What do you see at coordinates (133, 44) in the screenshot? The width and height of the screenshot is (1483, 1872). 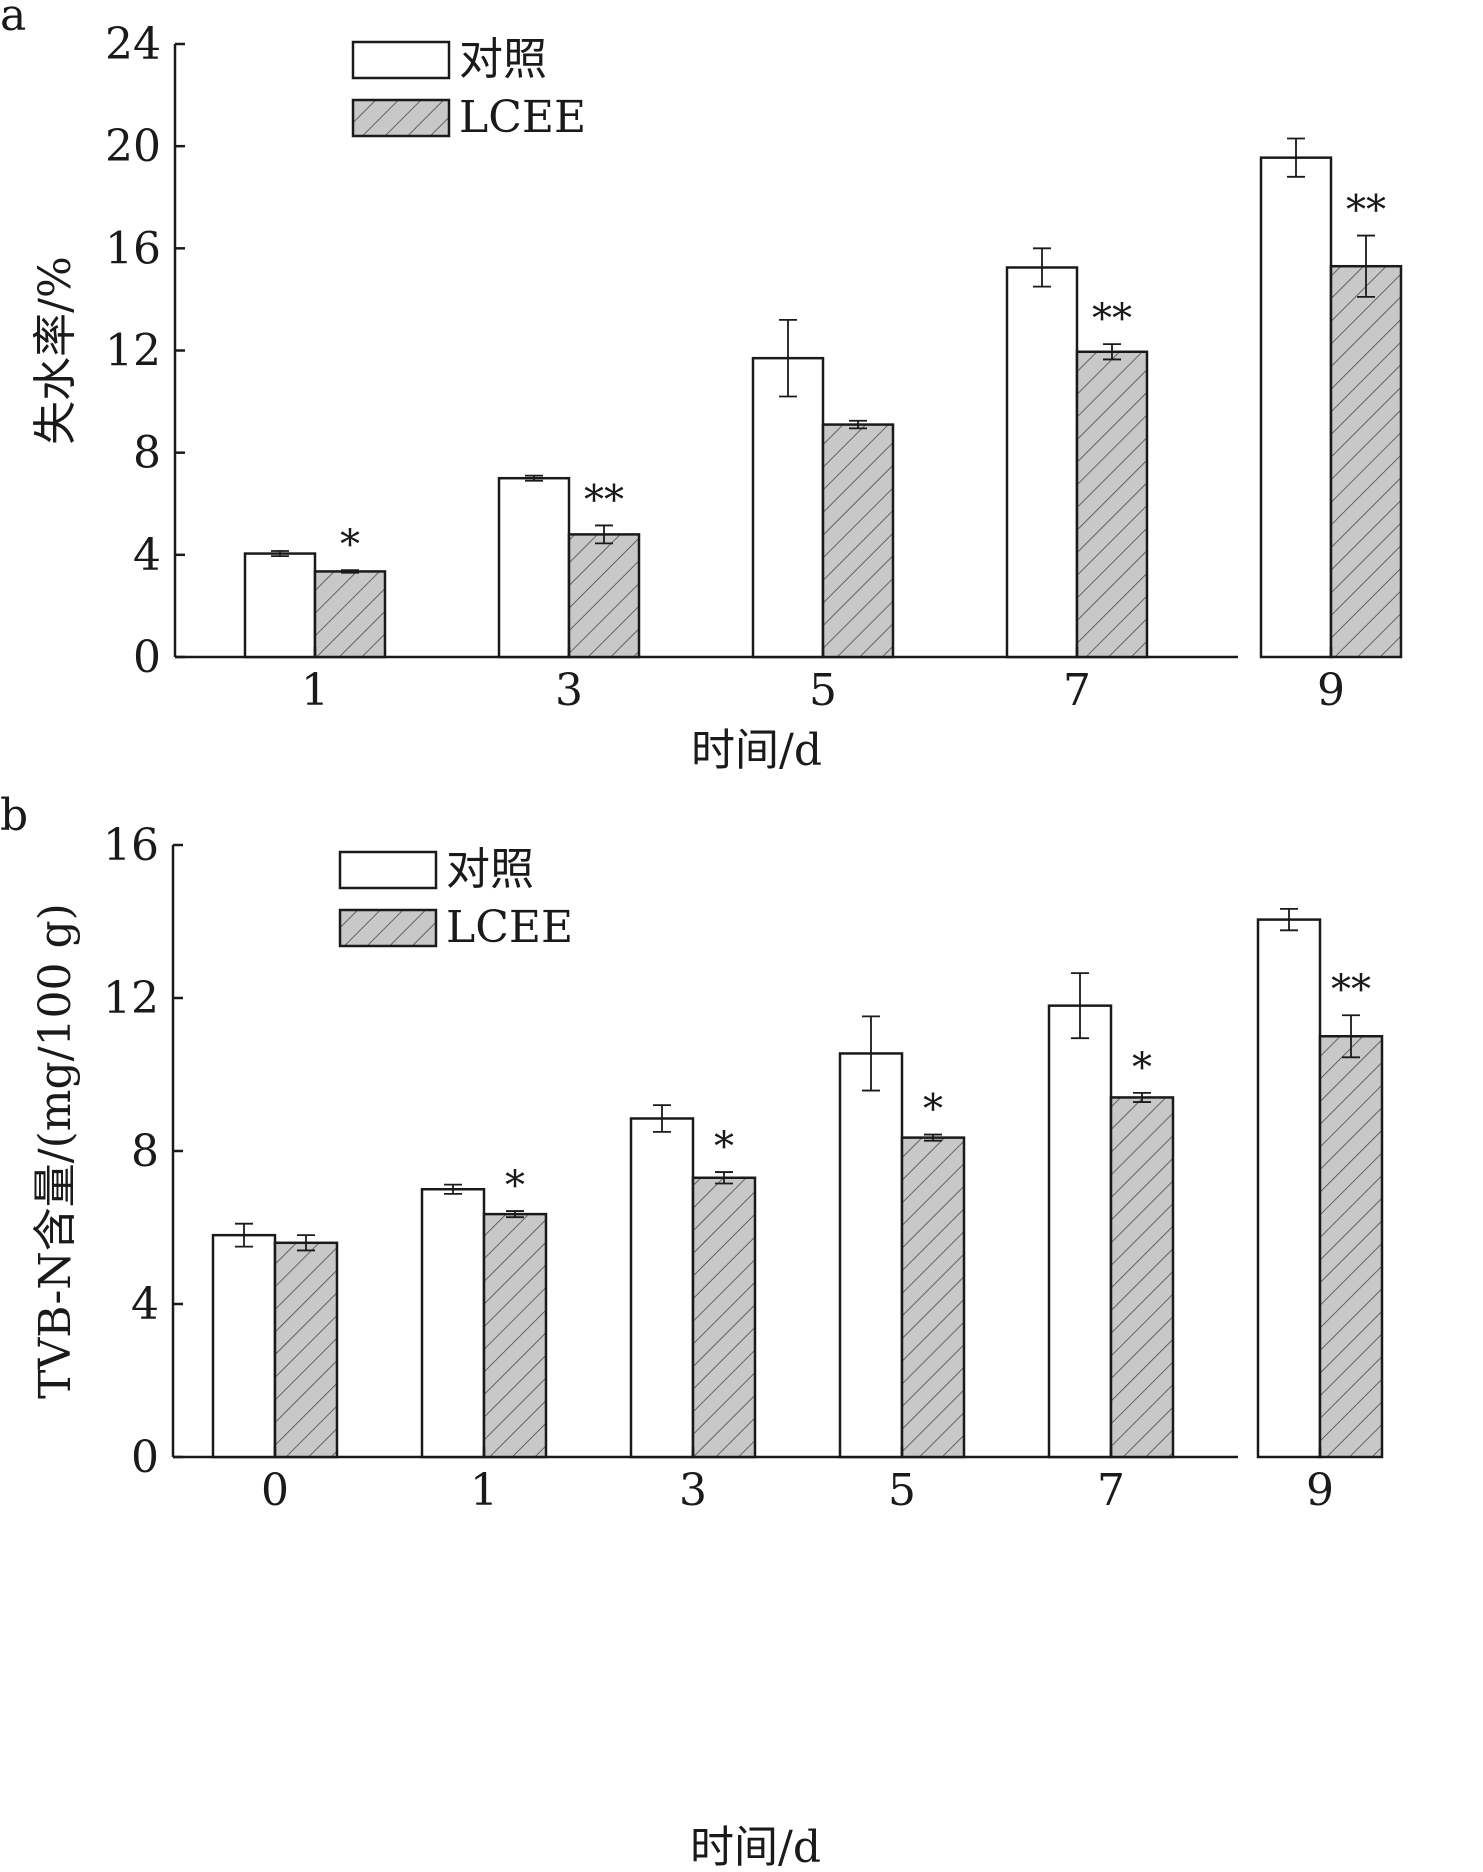 I see `y-tick-label: 24` at bounding box center [133, 44].